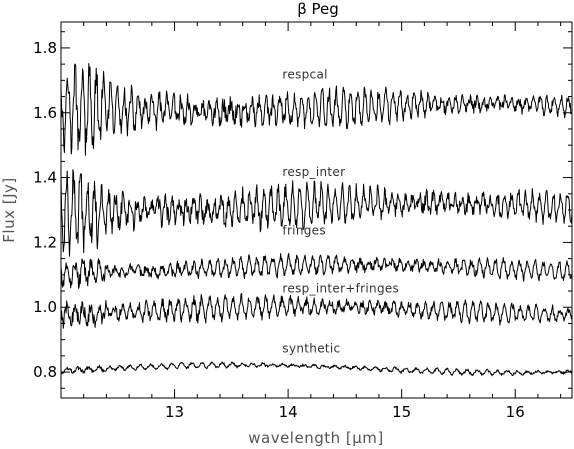  Describe the element at coordinates (313, 172) in the screenshot. I see `series-label: resp_inter` at that location.